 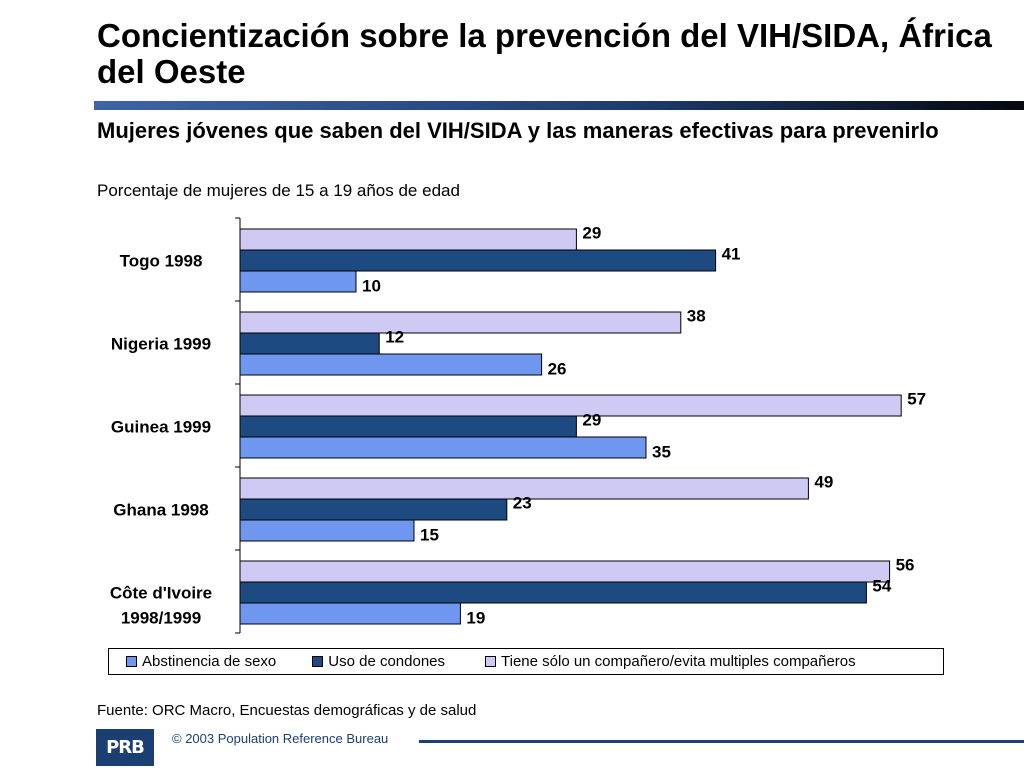 What do you see at coordinates (557, 369) in the screenshot?
I see `data-label-abstinencia-1: 26` at bounding box center [557, 369].